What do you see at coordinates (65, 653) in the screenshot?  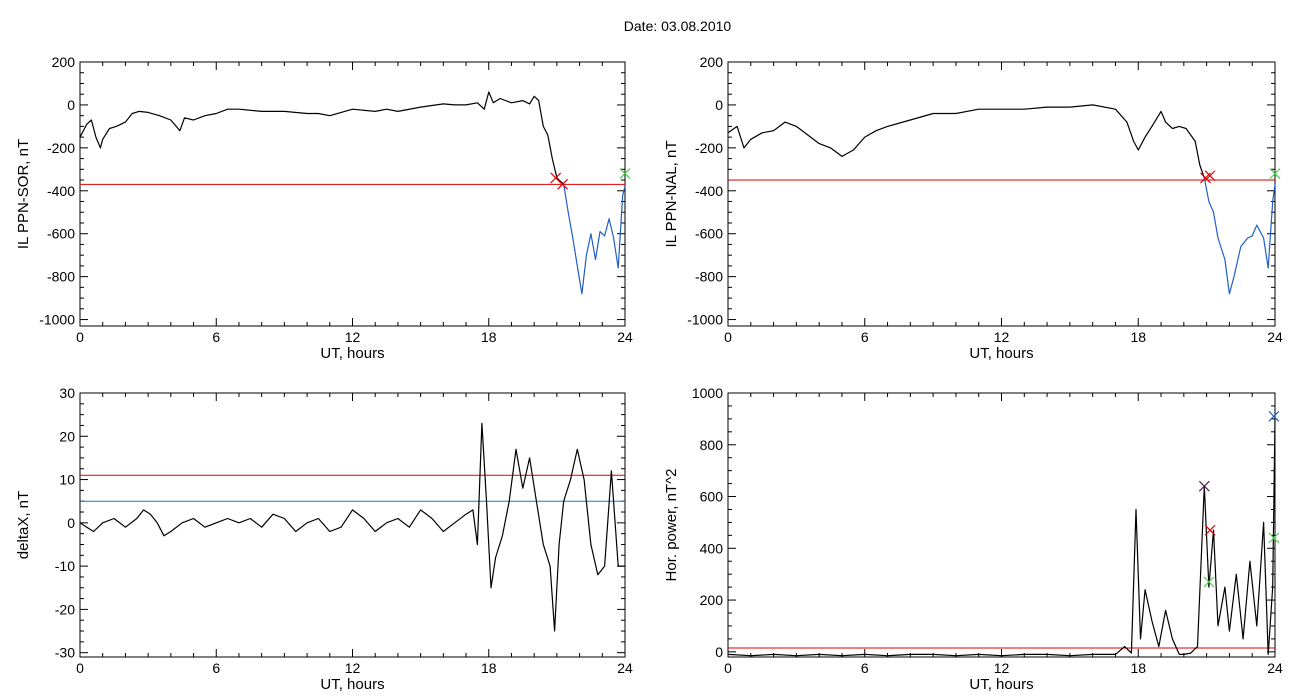 I see `y-tick-label: -30` at bounding box center [65, 653].